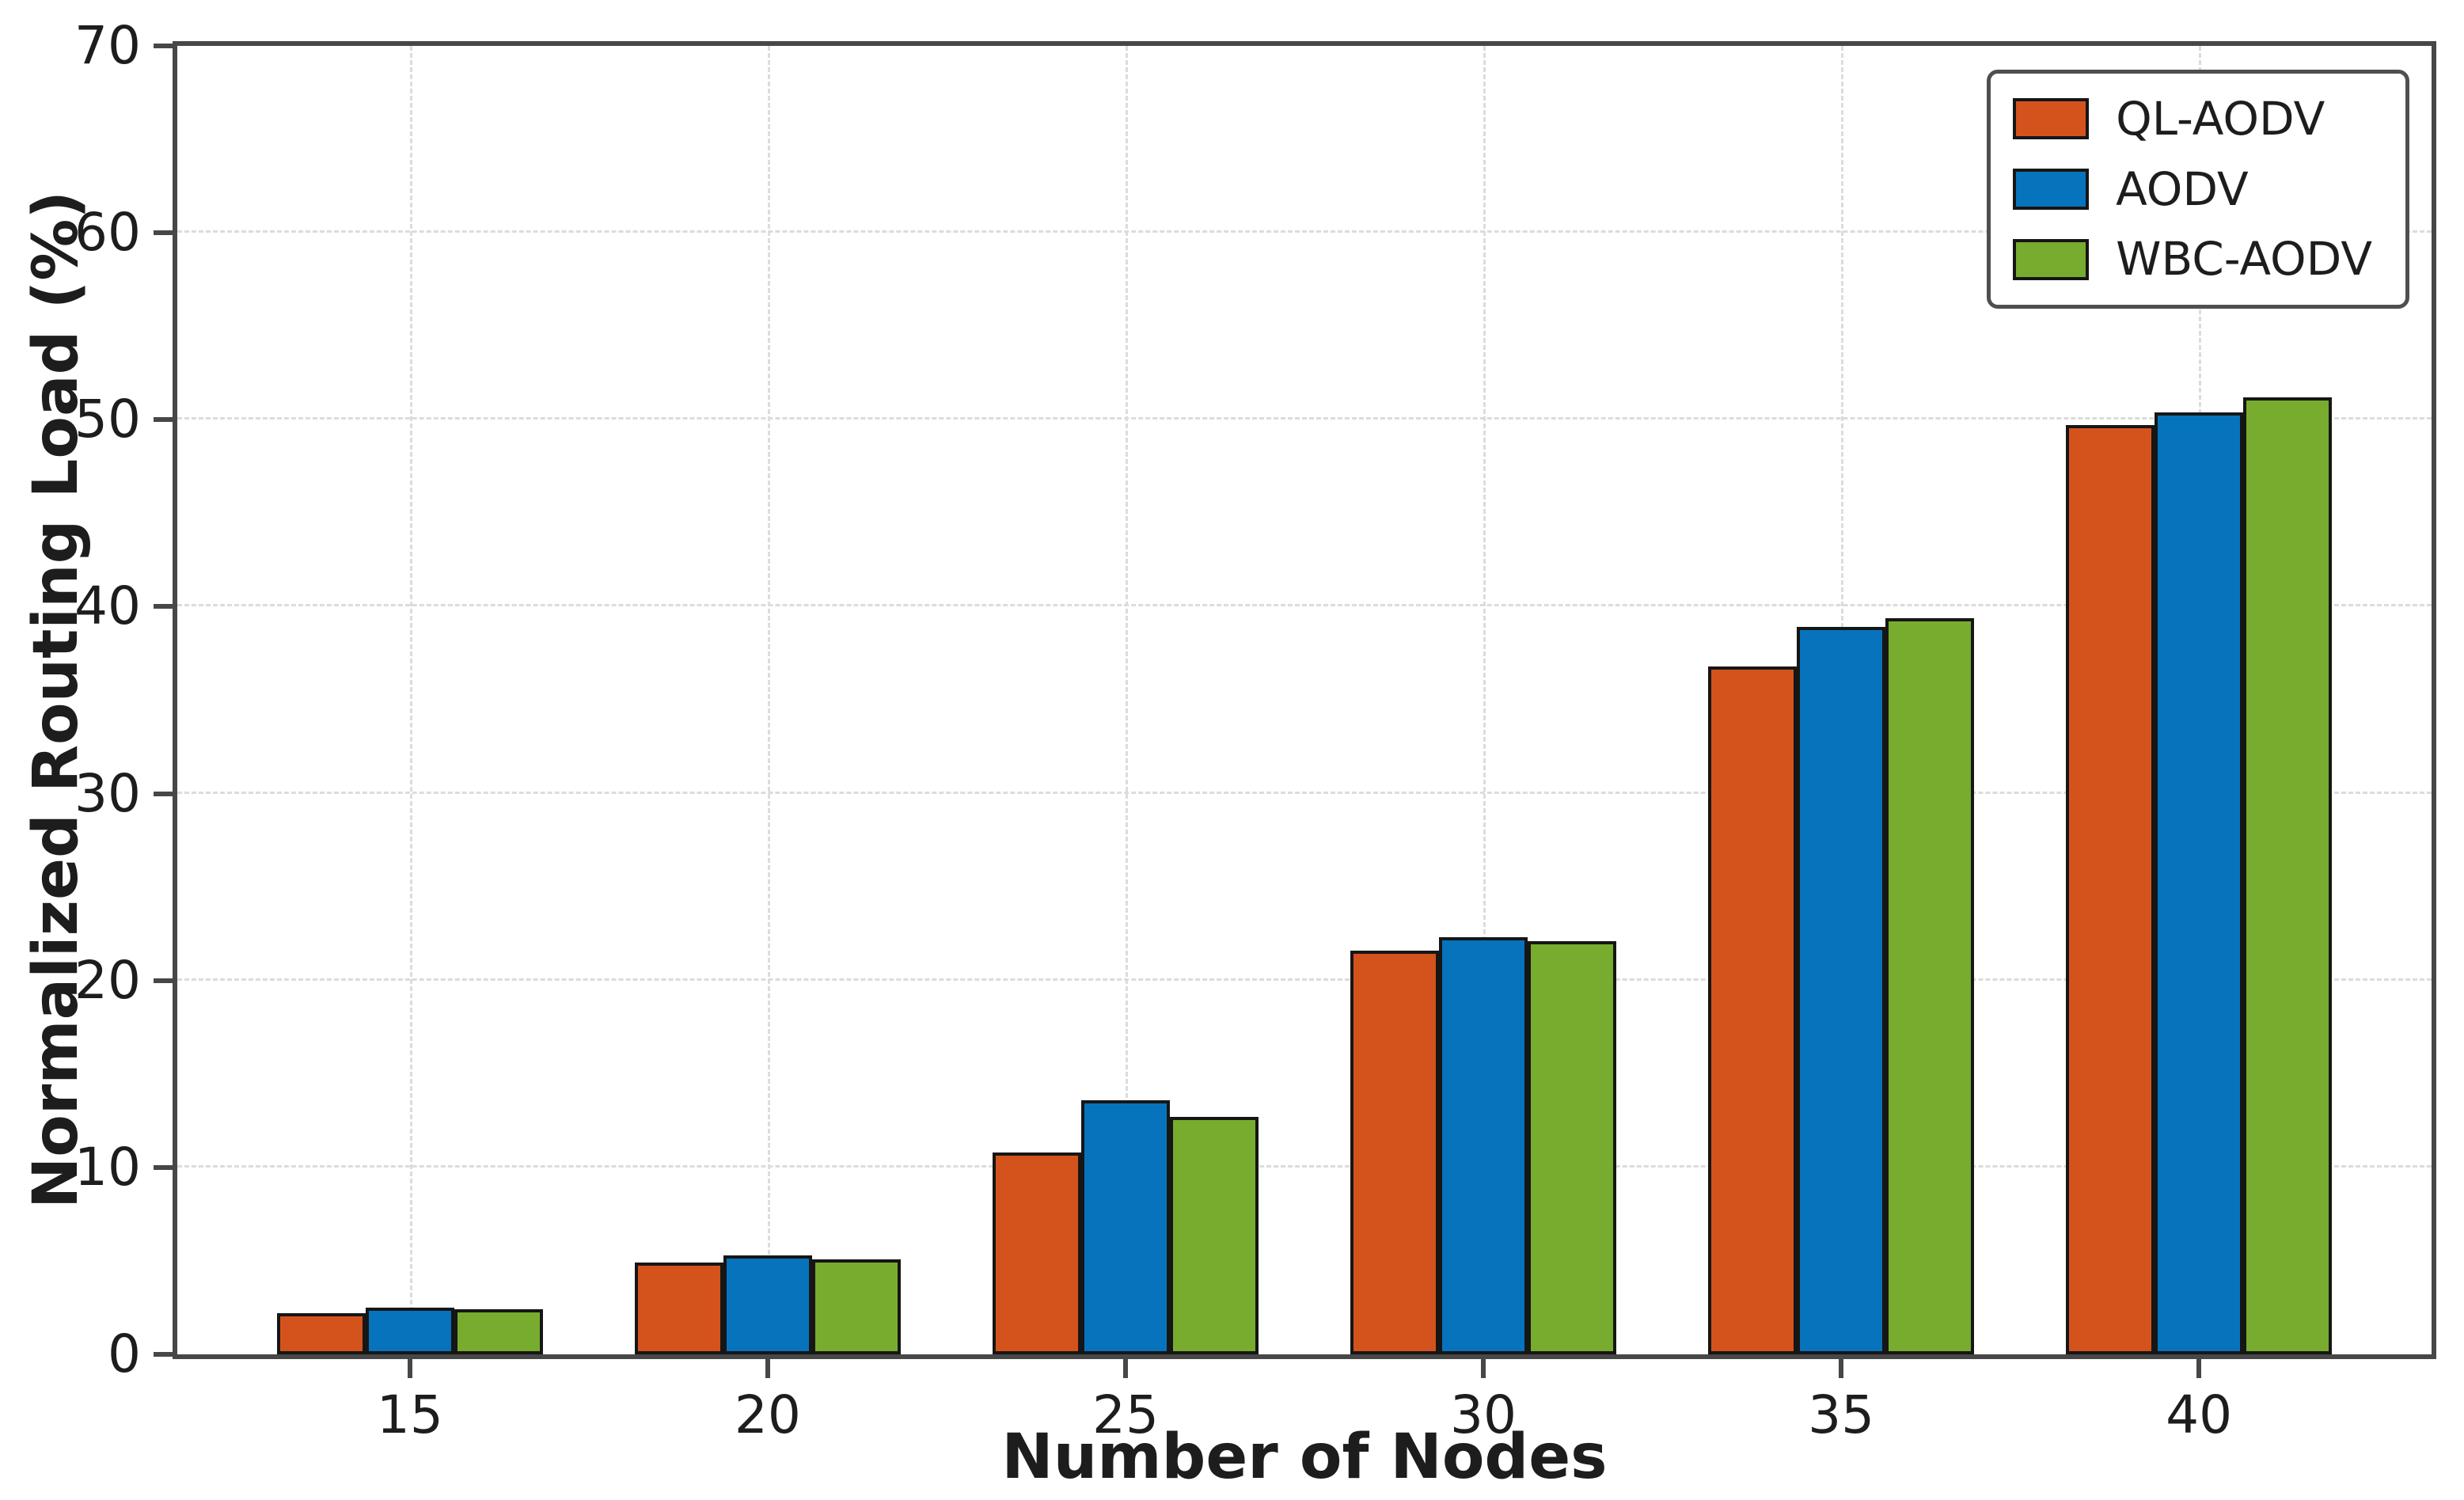 Image resolution: width=2464 pixels, height=1500 pixels. I want to click on legend-item-WBC-AODV: WBC-AODV, so click(2192, 259).